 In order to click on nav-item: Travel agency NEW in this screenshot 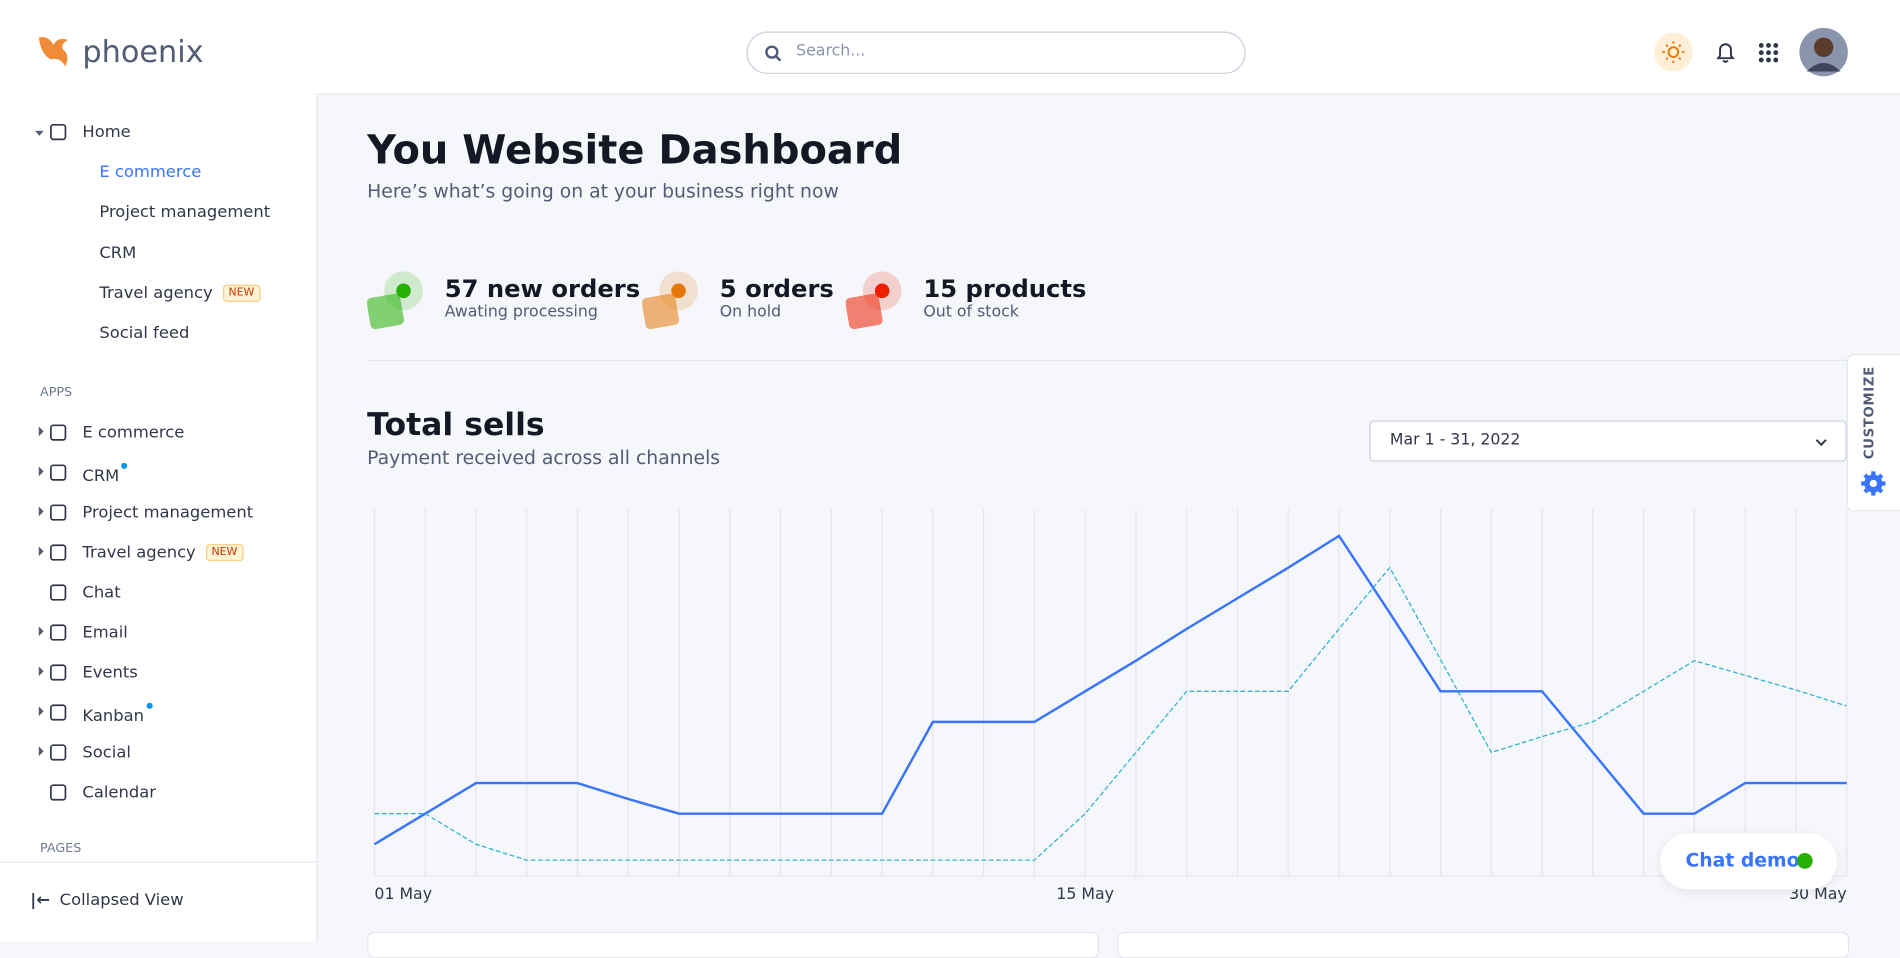, I will do `click(163, 552)`.